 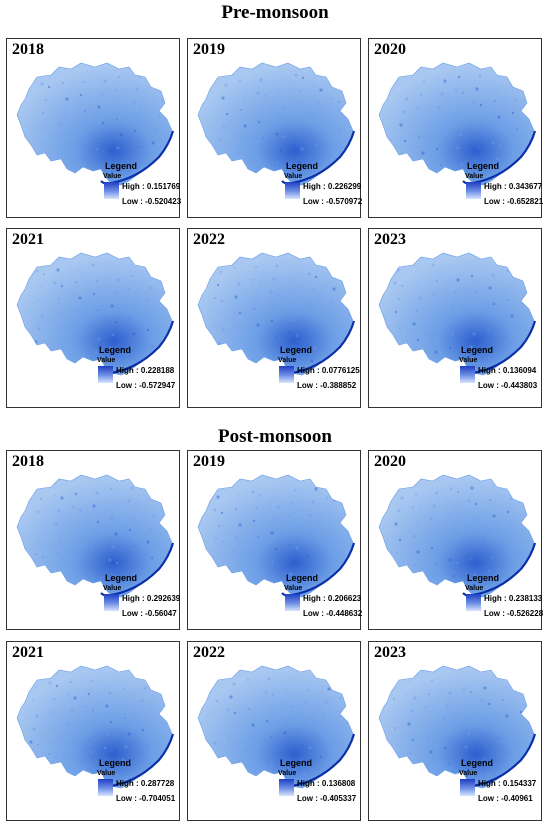 I want to click on legend-high: High : 0.0776125, so click(x=328, y=370).